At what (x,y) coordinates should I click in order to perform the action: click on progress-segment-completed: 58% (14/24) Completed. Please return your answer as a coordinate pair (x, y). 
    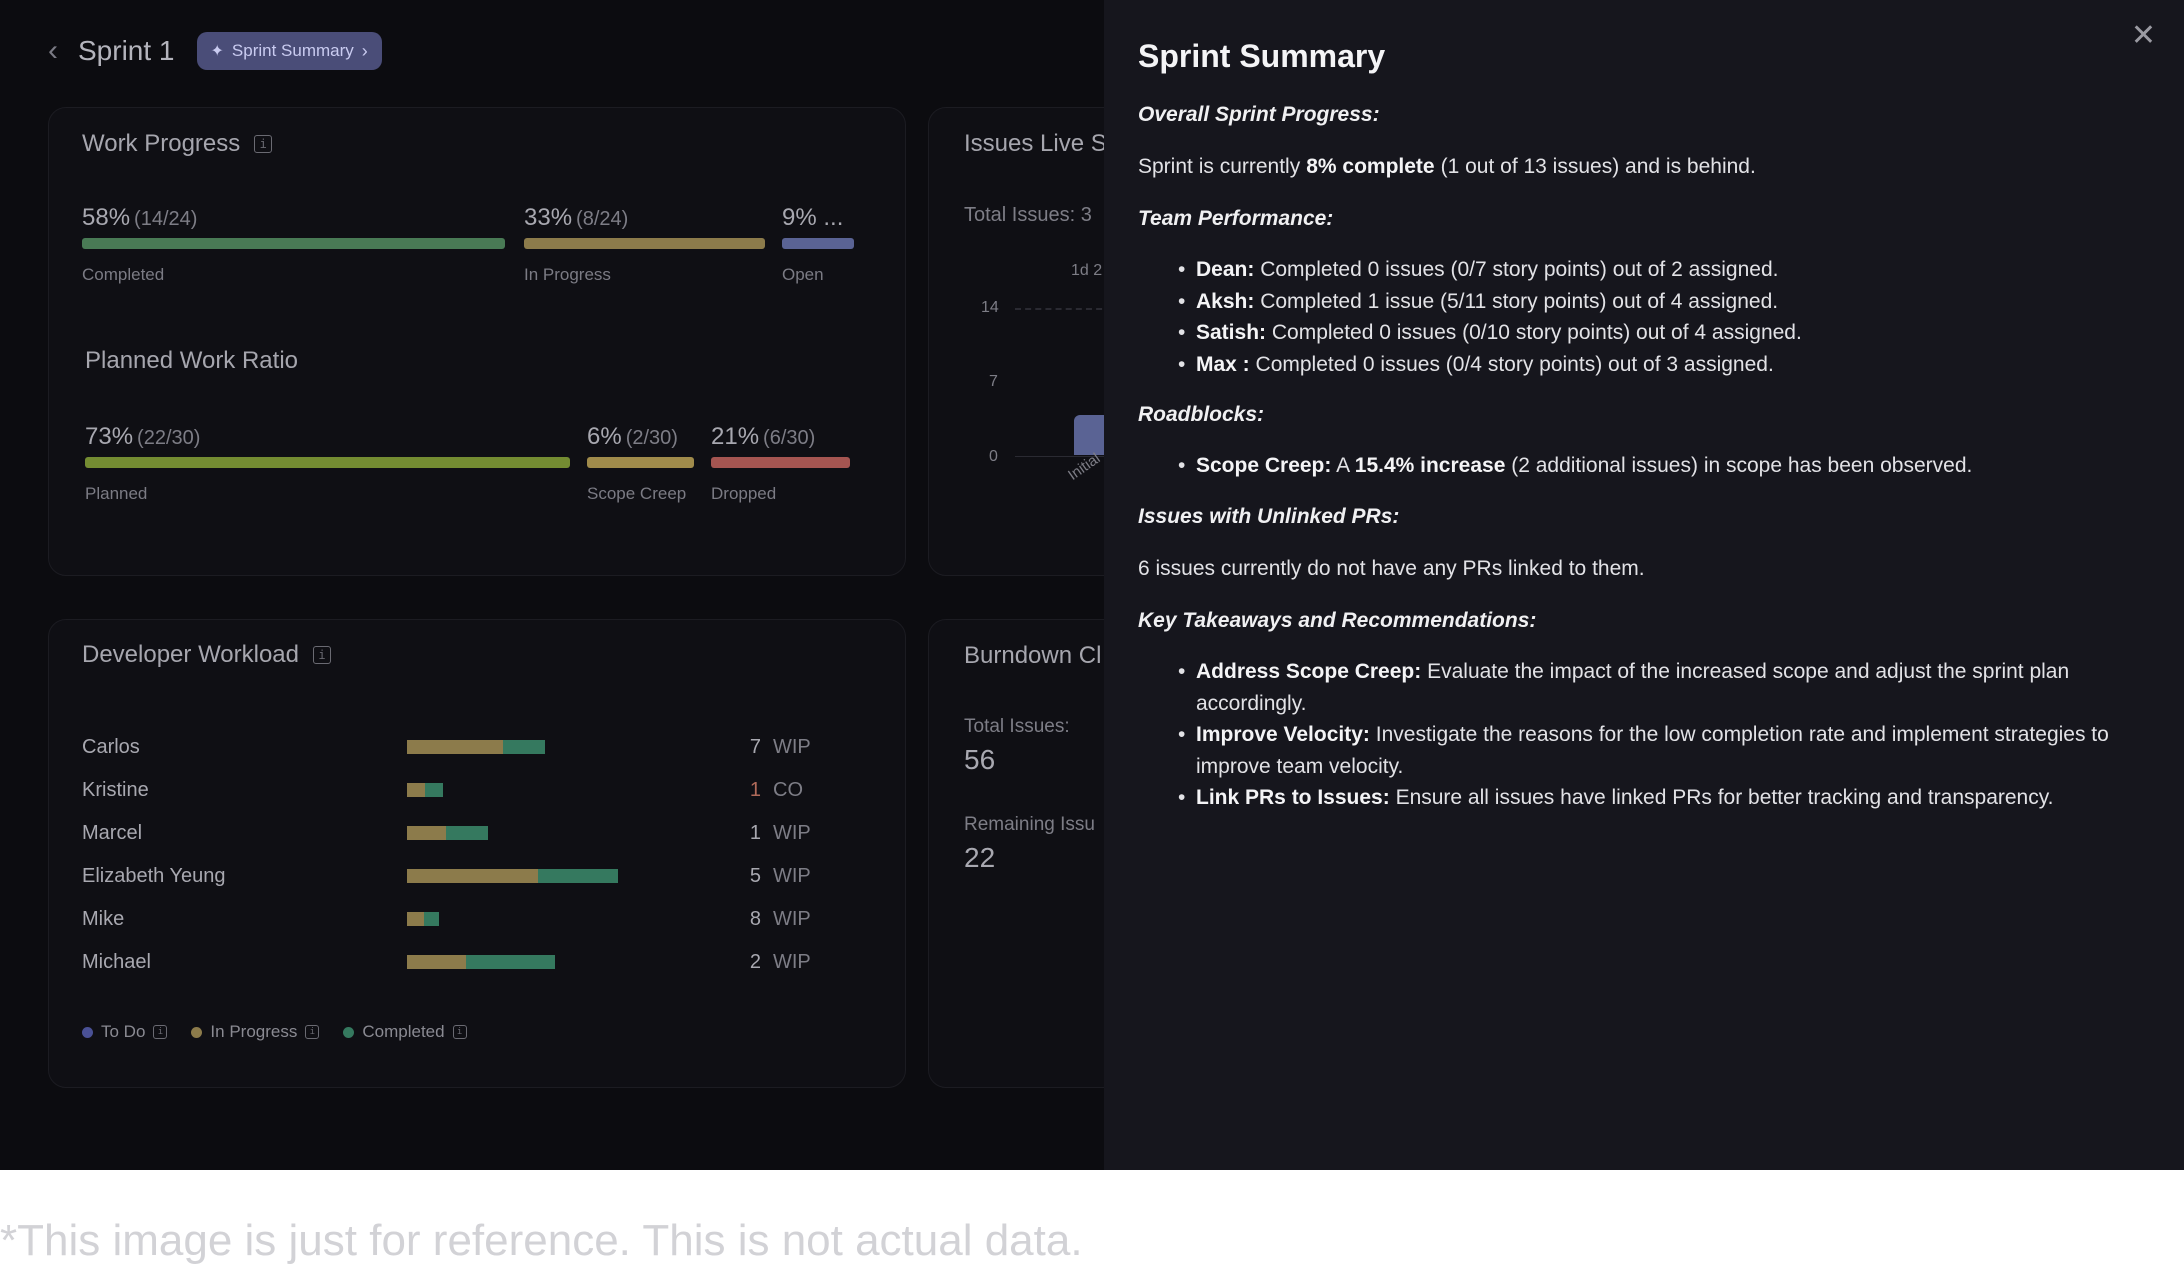
    Looking at the image, I should click on (293, 244).